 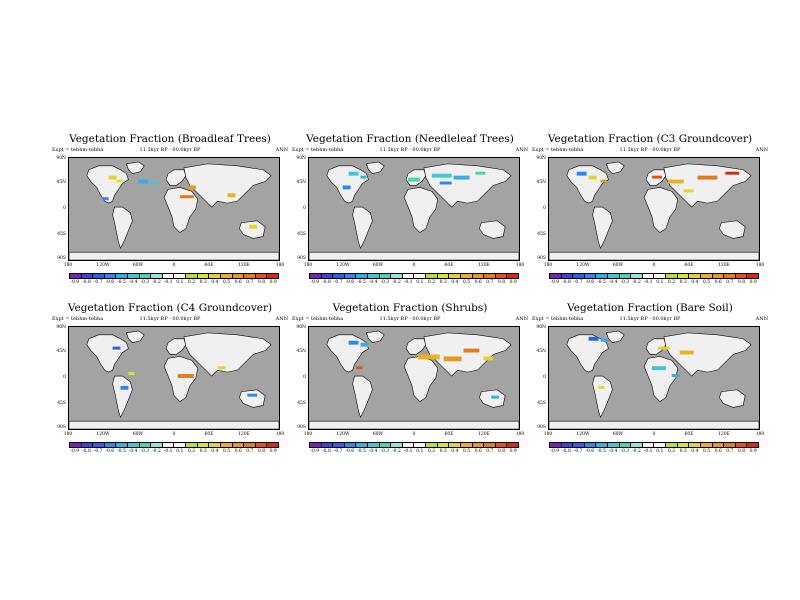 What do you see at coordinates (410, 308) in the screenshot?
I see `panel-title: Vegetation Fraction (Shrubs)` at bounding box center [410, 308].